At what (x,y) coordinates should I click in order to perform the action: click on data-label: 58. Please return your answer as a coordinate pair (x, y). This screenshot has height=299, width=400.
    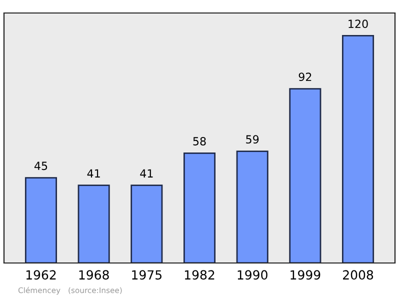
    Looking at the image, I should click on (199, 141).